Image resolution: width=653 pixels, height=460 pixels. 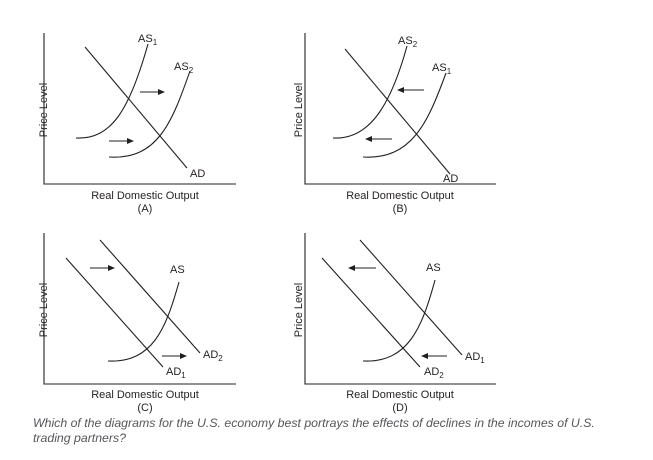 I want to click on panel-d-ad2-curve, so click(x=371, y=312).